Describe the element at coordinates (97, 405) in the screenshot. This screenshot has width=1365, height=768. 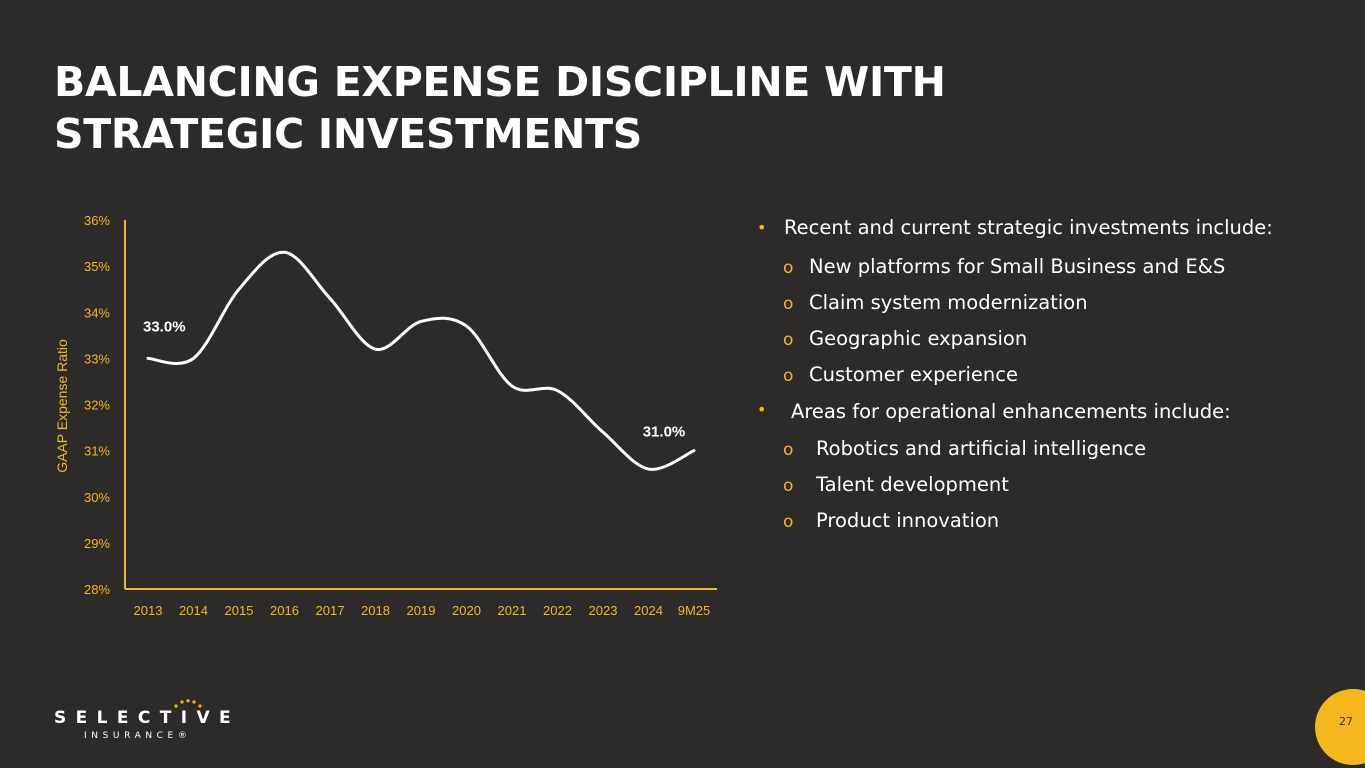
I see `y-tick-label: 32%` at that location.